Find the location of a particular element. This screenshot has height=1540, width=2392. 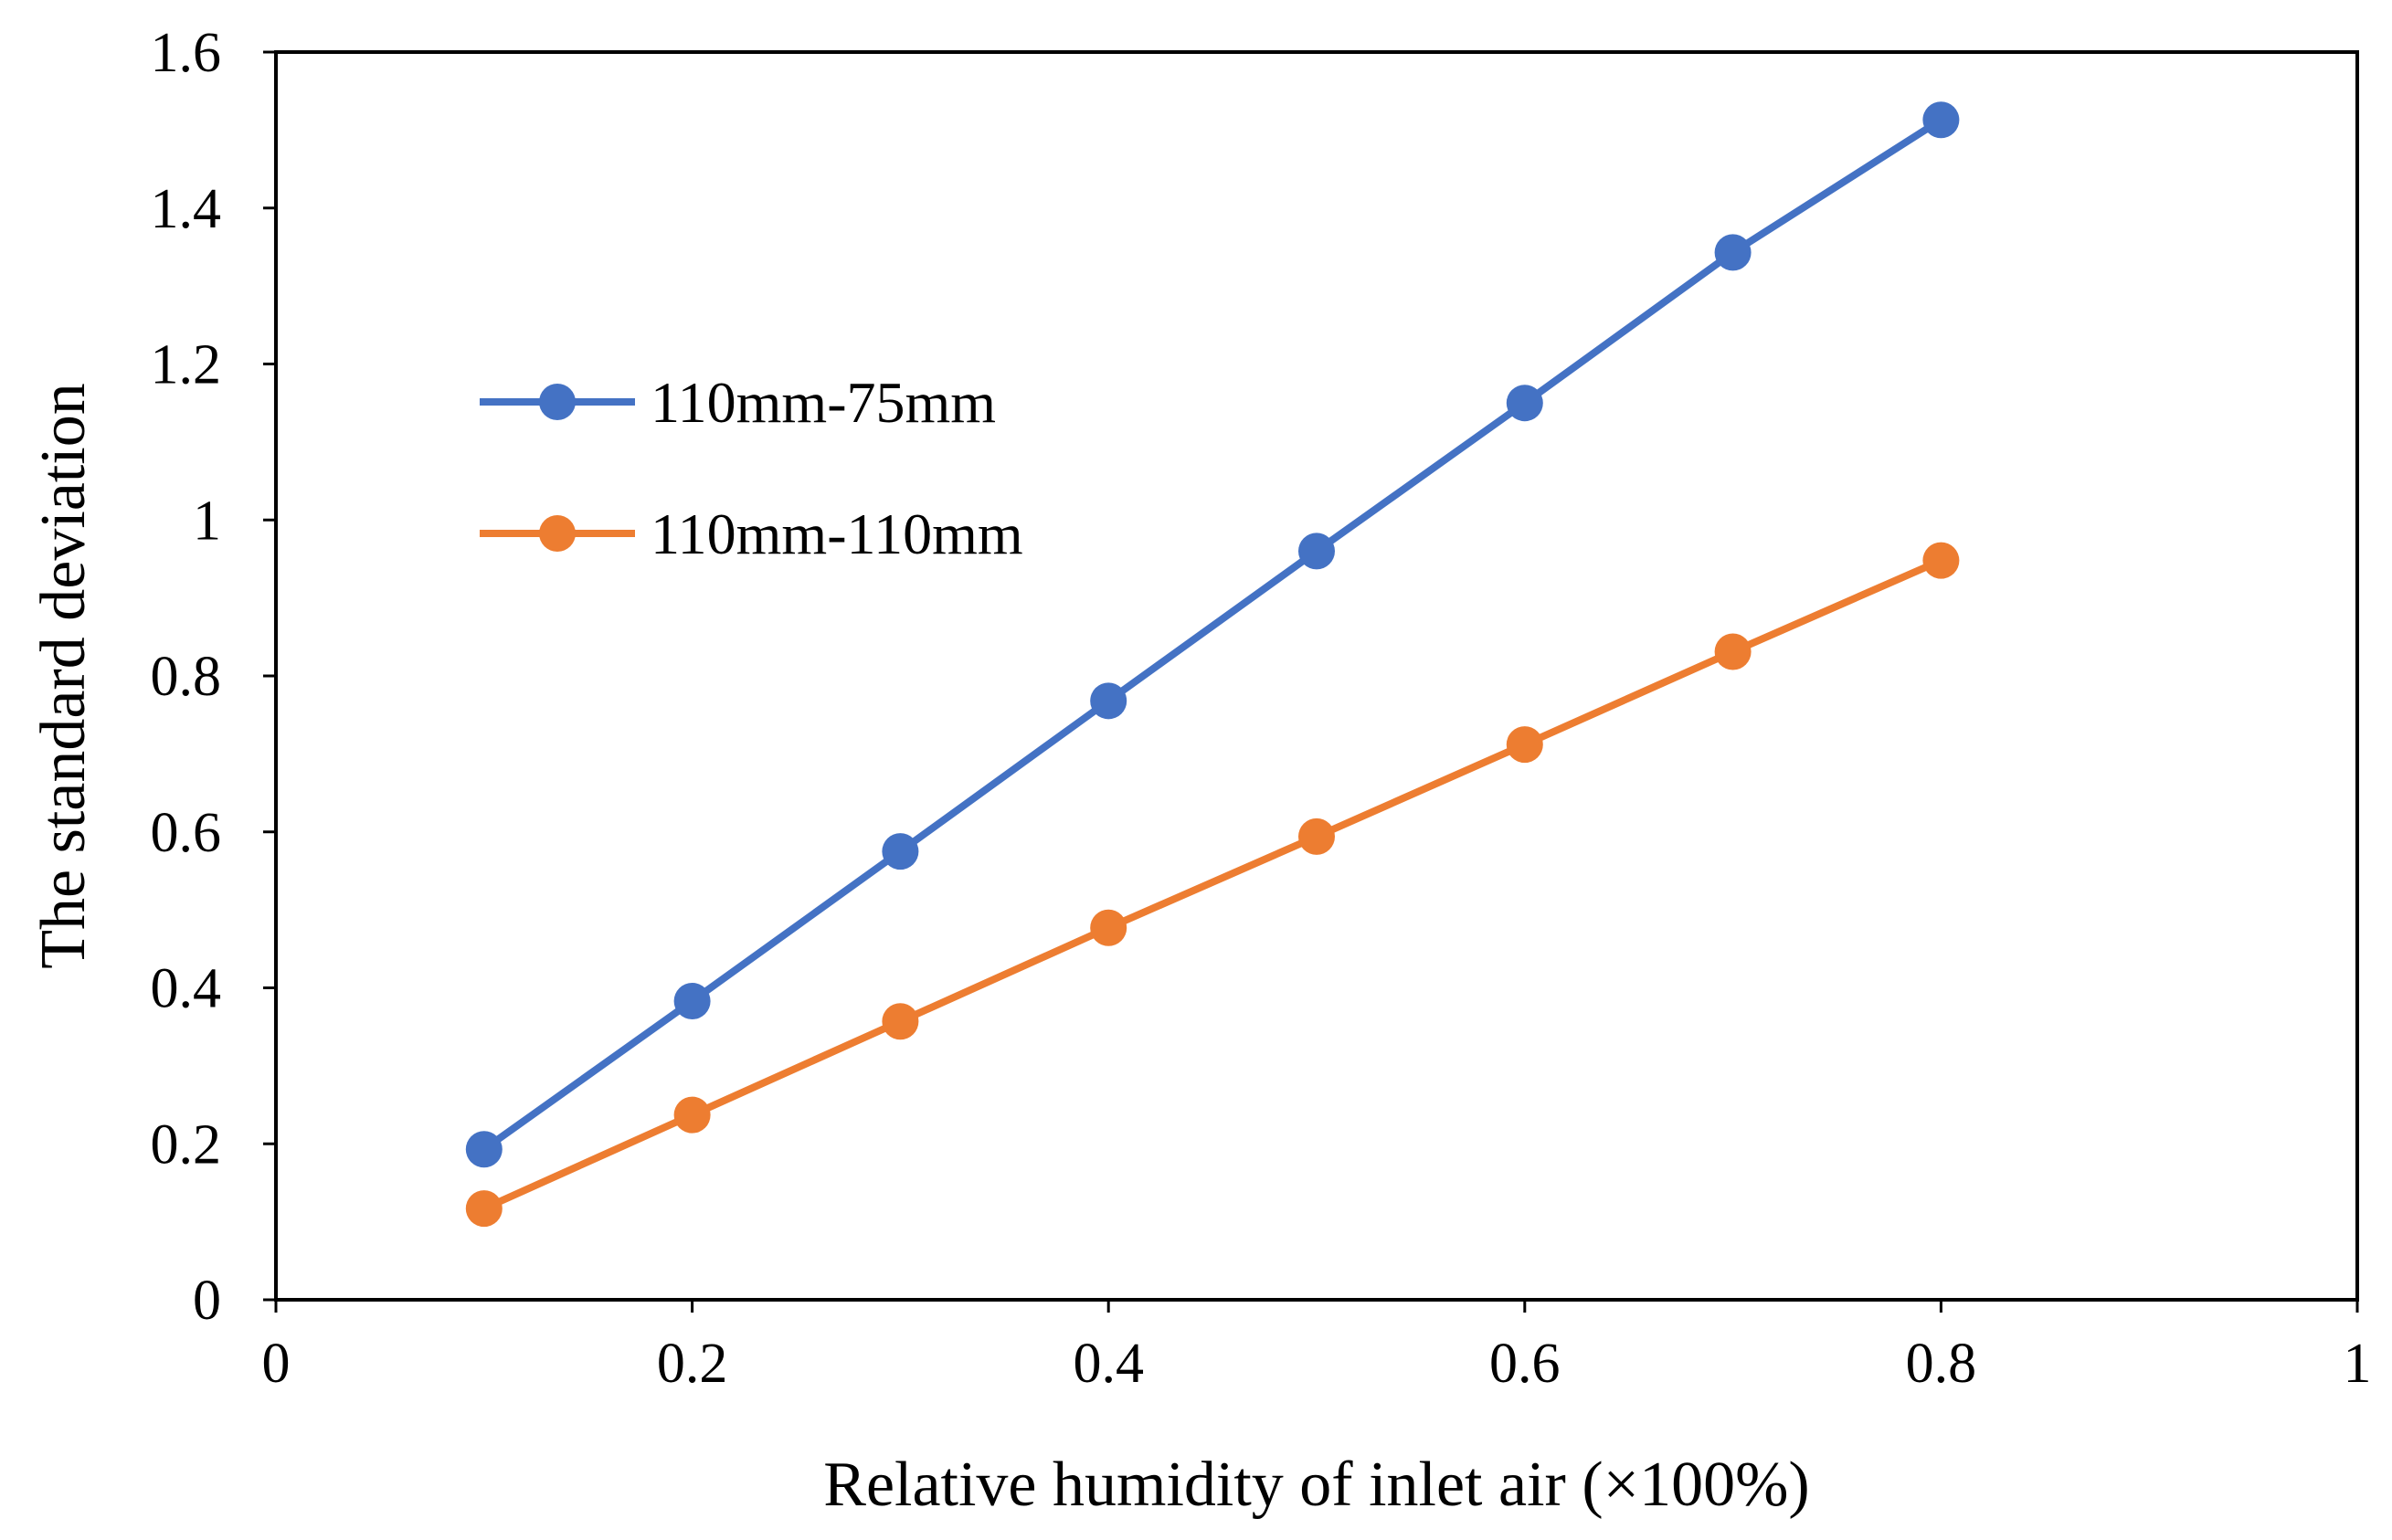

legend-item-110mm-75mm: 110mm-75mm is located at coordinates (738, 402).